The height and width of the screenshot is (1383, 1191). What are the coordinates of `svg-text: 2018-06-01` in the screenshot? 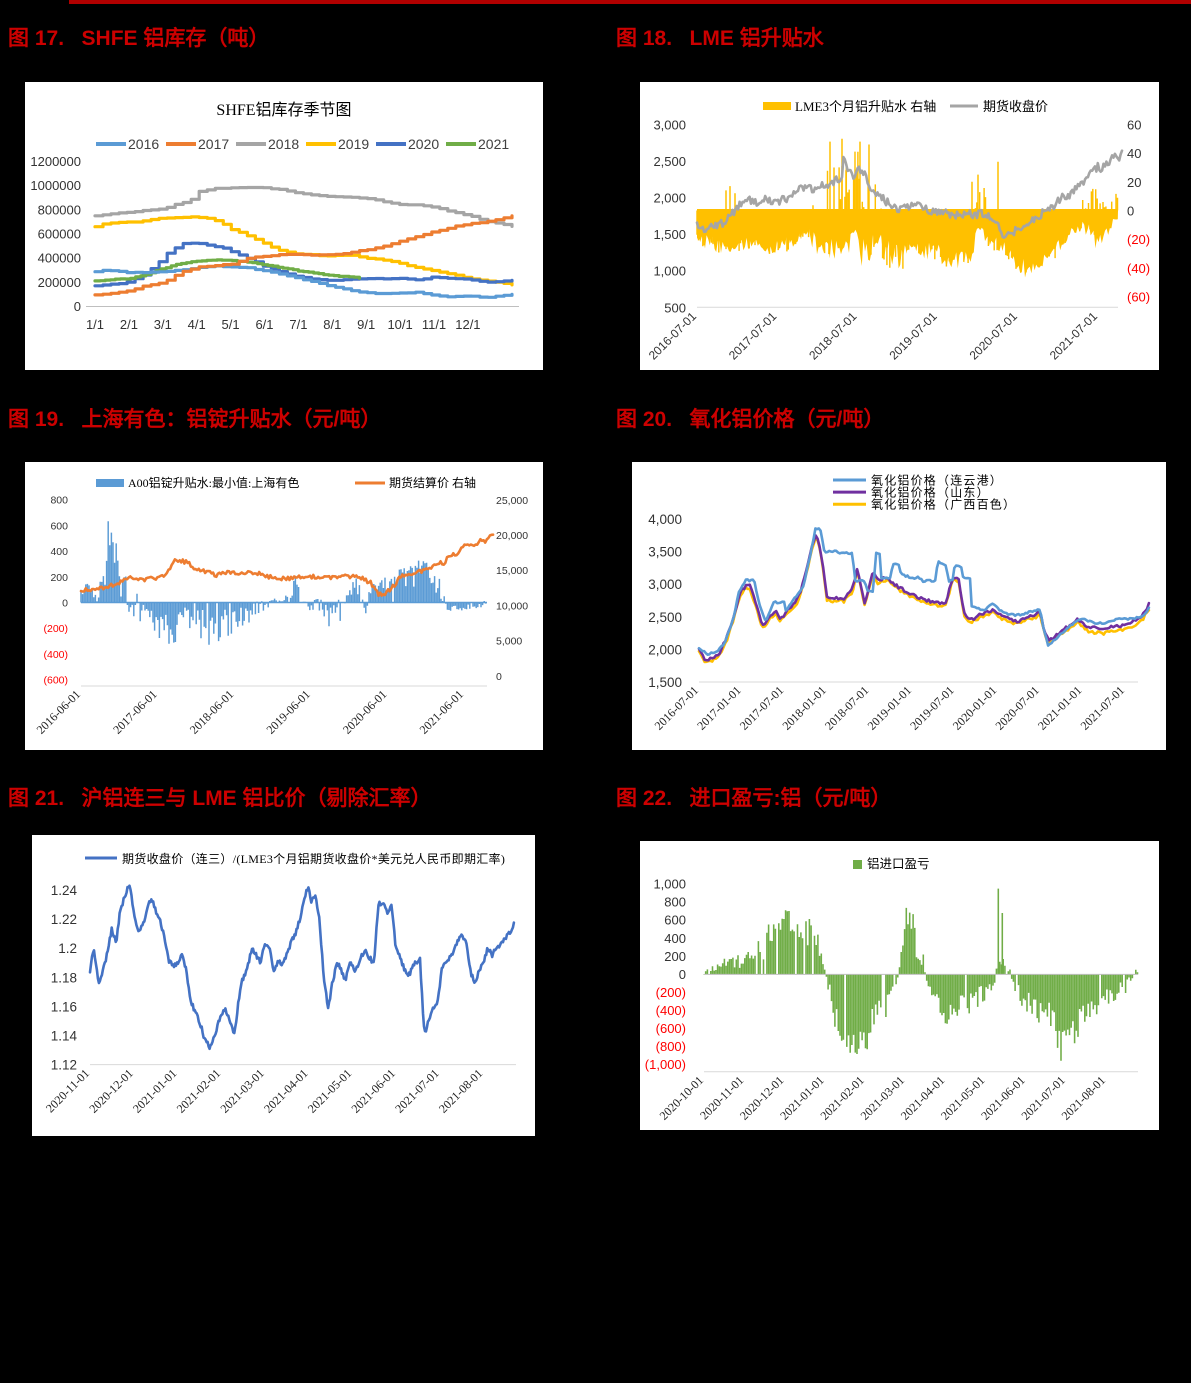 It's located at (211, 711).